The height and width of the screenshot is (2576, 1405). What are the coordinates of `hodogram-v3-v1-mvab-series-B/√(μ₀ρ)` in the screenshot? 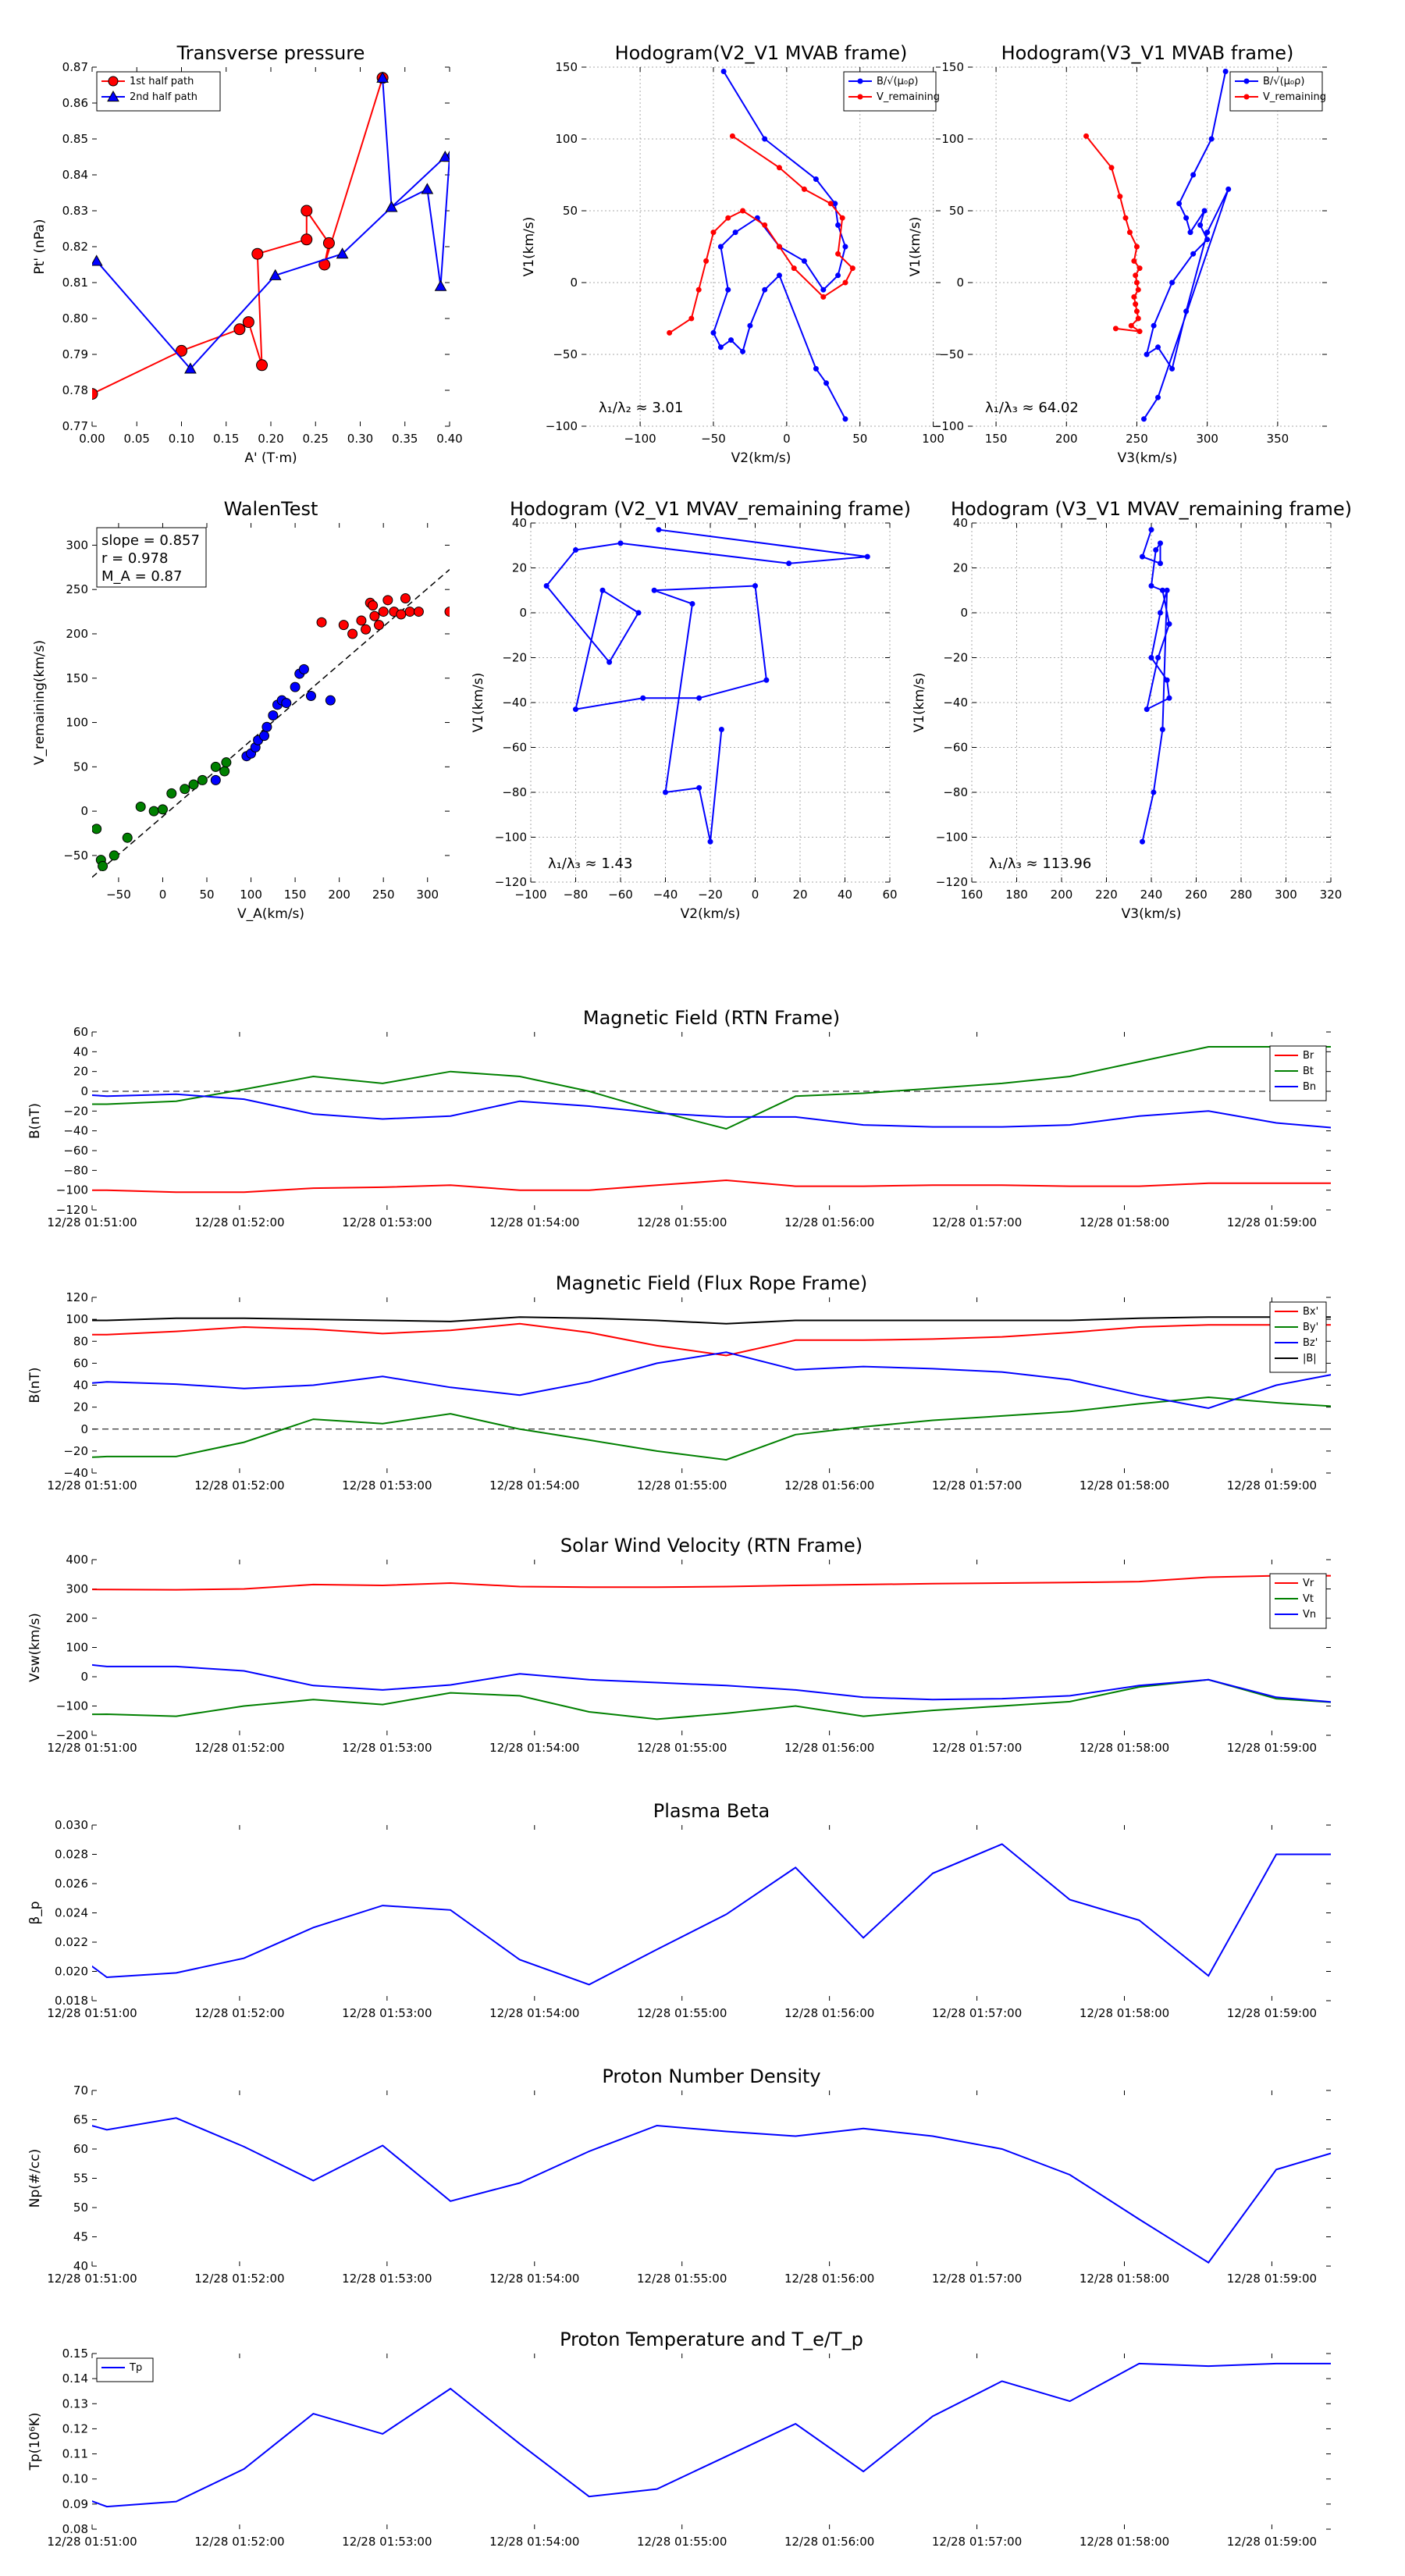 It's located at (1186, 245).